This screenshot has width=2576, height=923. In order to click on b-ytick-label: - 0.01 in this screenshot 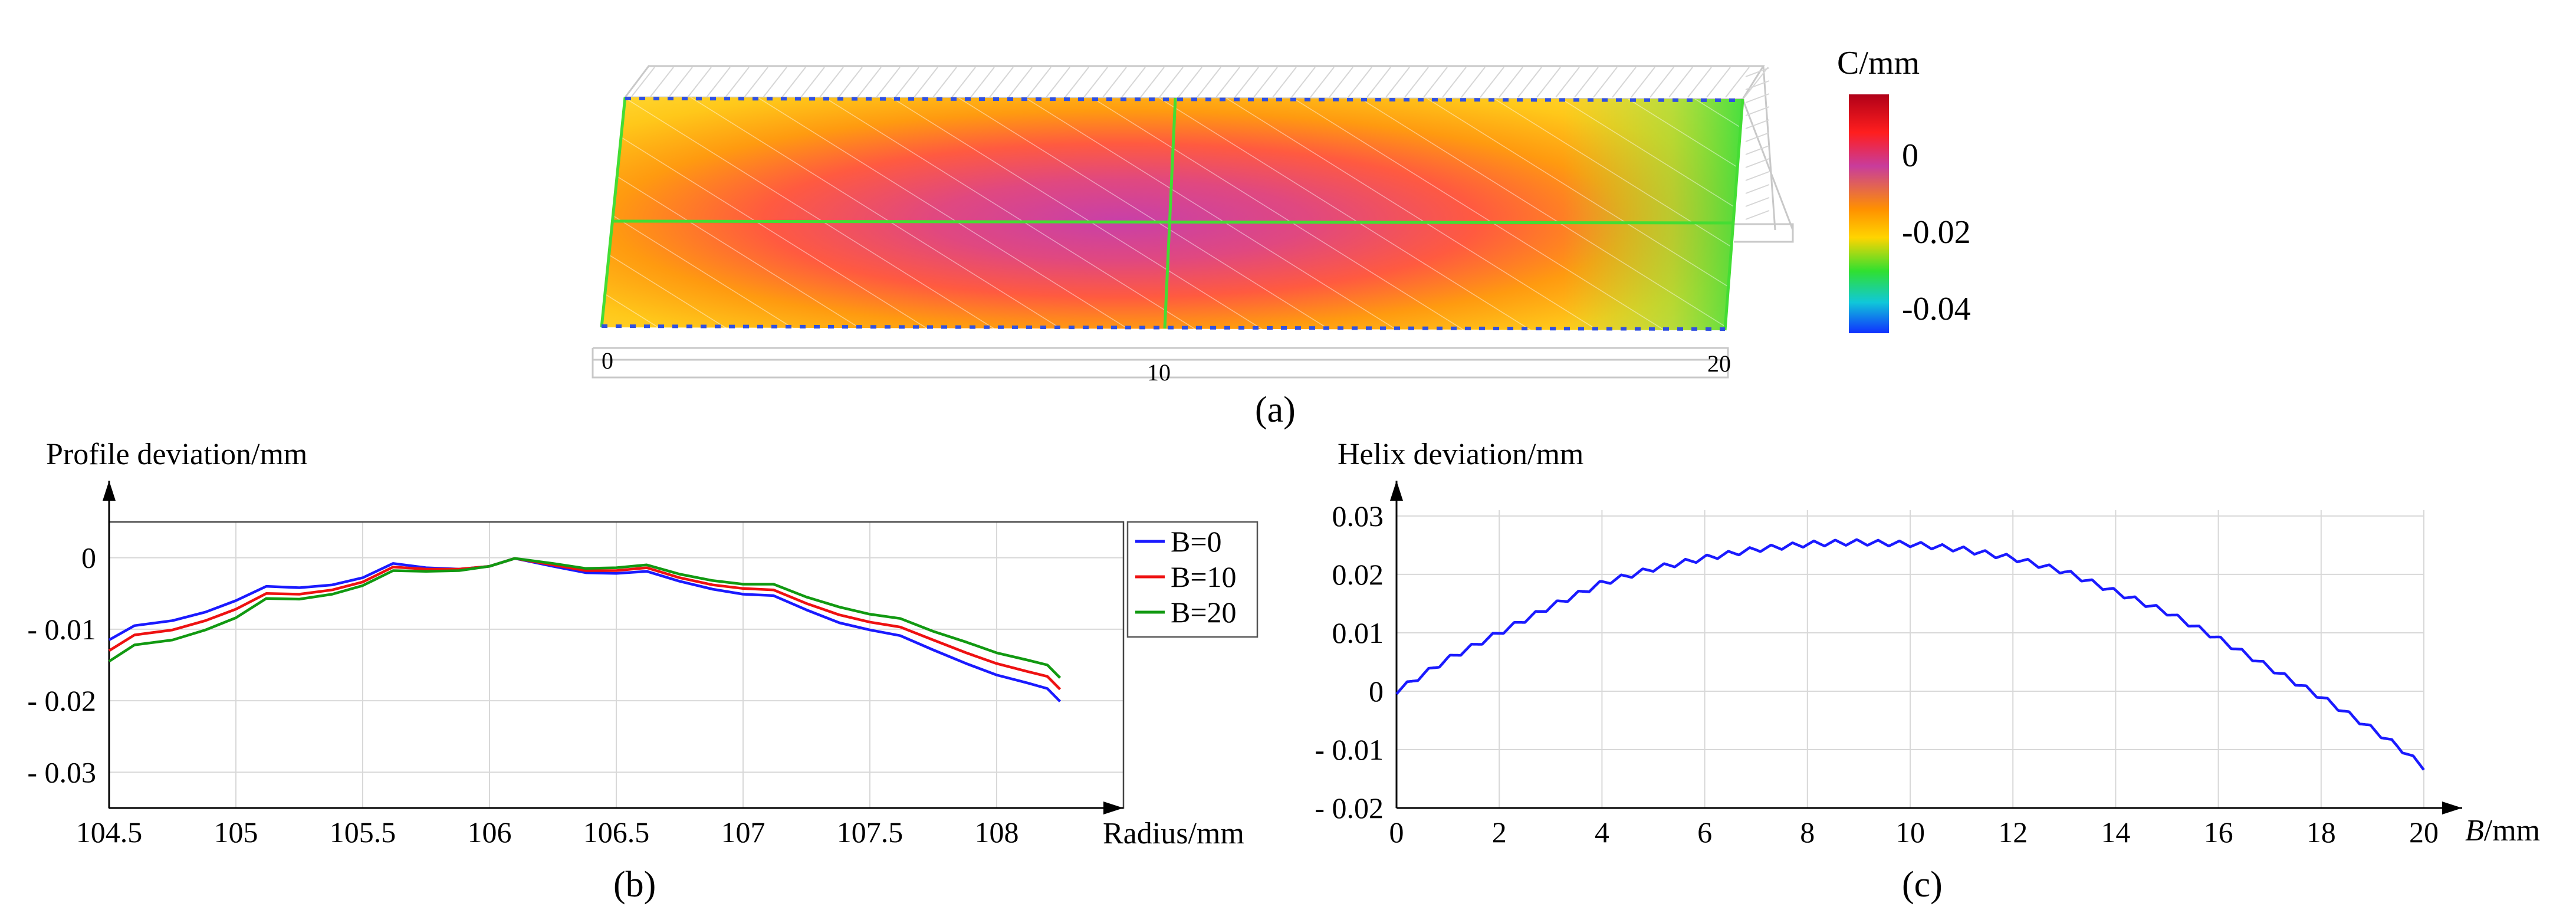, I will do `click(61, 629)`.